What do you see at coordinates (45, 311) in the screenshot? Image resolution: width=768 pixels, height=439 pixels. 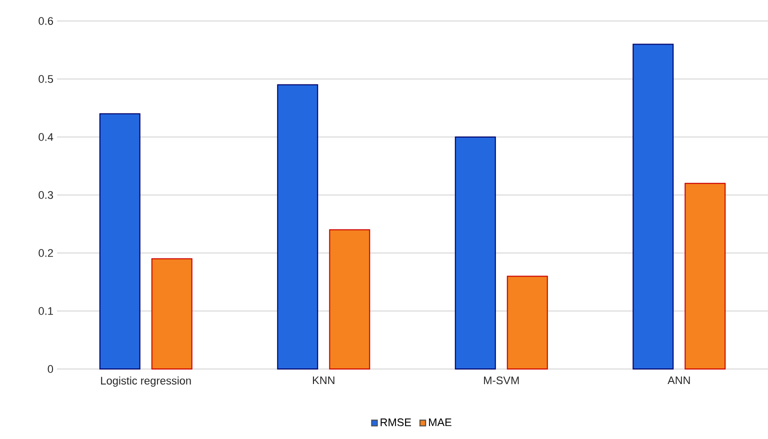 I see `y-tick-label: 0.1` at bounding box center [45, 311].